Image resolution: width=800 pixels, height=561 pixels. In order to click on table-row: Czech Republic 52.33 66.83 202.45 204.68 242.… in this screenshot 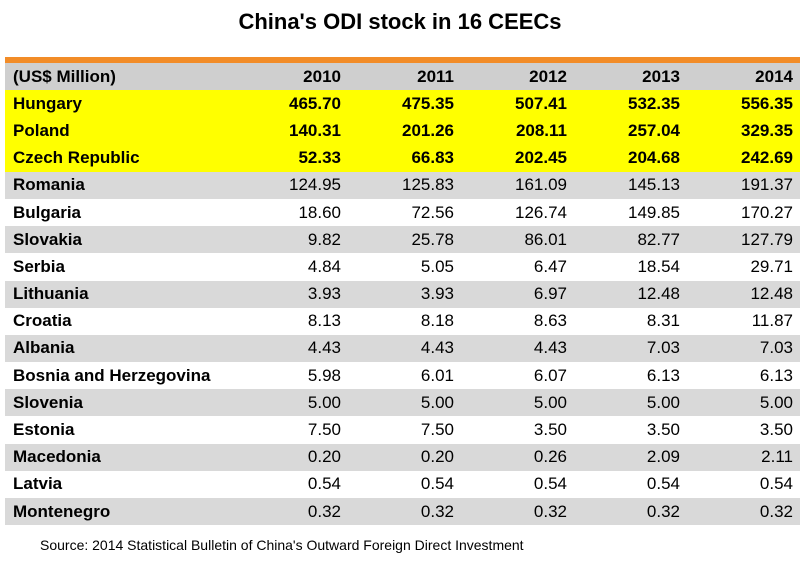, I will do `click(402, 158)`.